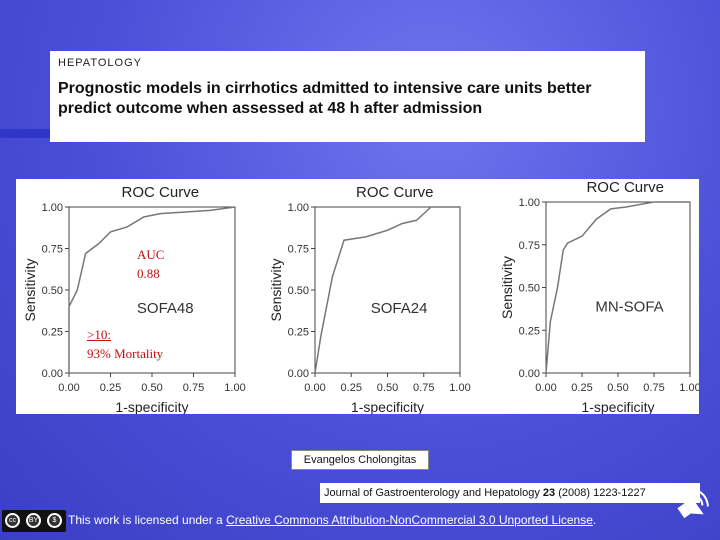  What do you see at coordinates (629, 306) in the screenshot?
I see `model-label: MN-SOFA` at bounding box center [629, 306].